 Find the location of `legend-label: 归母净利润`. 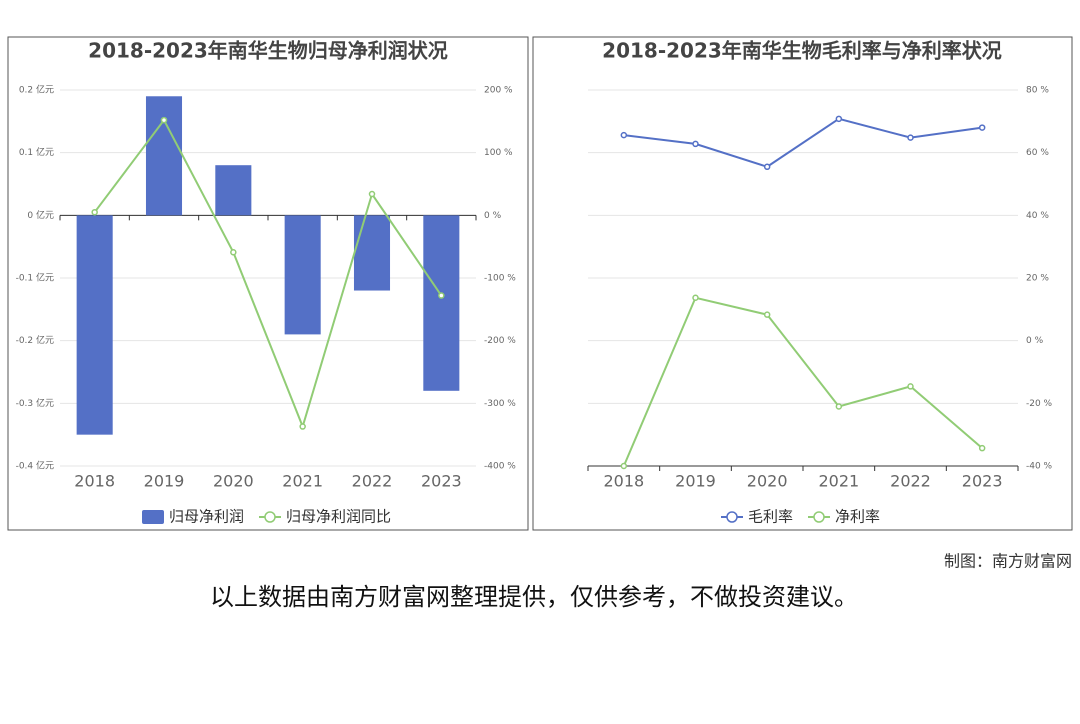

legend-label: 归母净利润 is located at coordinates (206, 517).